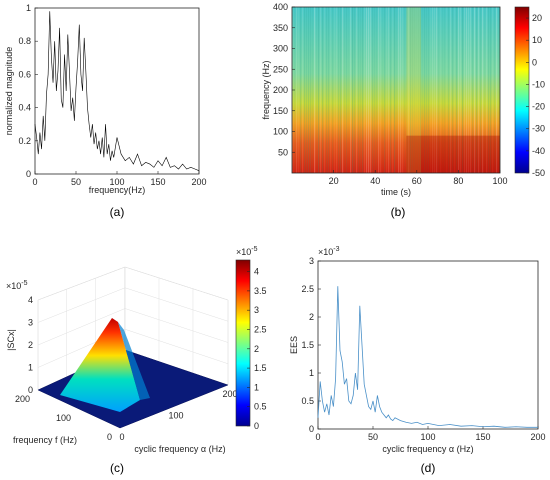 Image resolution: width=550 pixels, height=480 pixels. Describe the element at coordinates (256, 426) in the screenshot. I see `panel-c-cb-tick-label: 0` at that location.